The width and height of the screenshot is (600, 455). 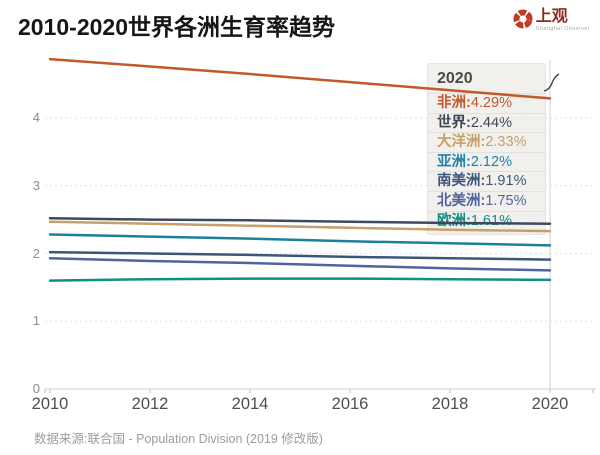 I want to click on tooltip-row-value: 4.29%, so click(x=491, y=103).